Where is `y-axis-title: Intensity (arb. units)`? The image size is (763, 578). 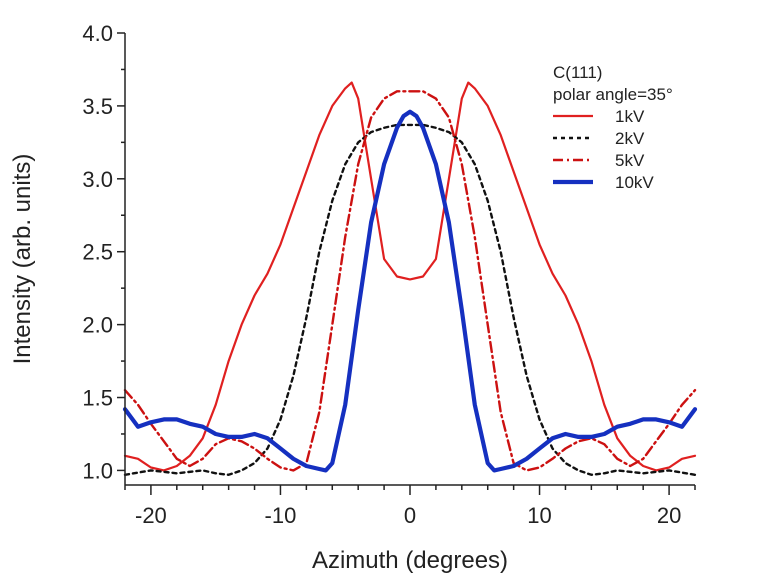 y-axis-title: Intensity (arb. units) is located at coordinates (22, 259).